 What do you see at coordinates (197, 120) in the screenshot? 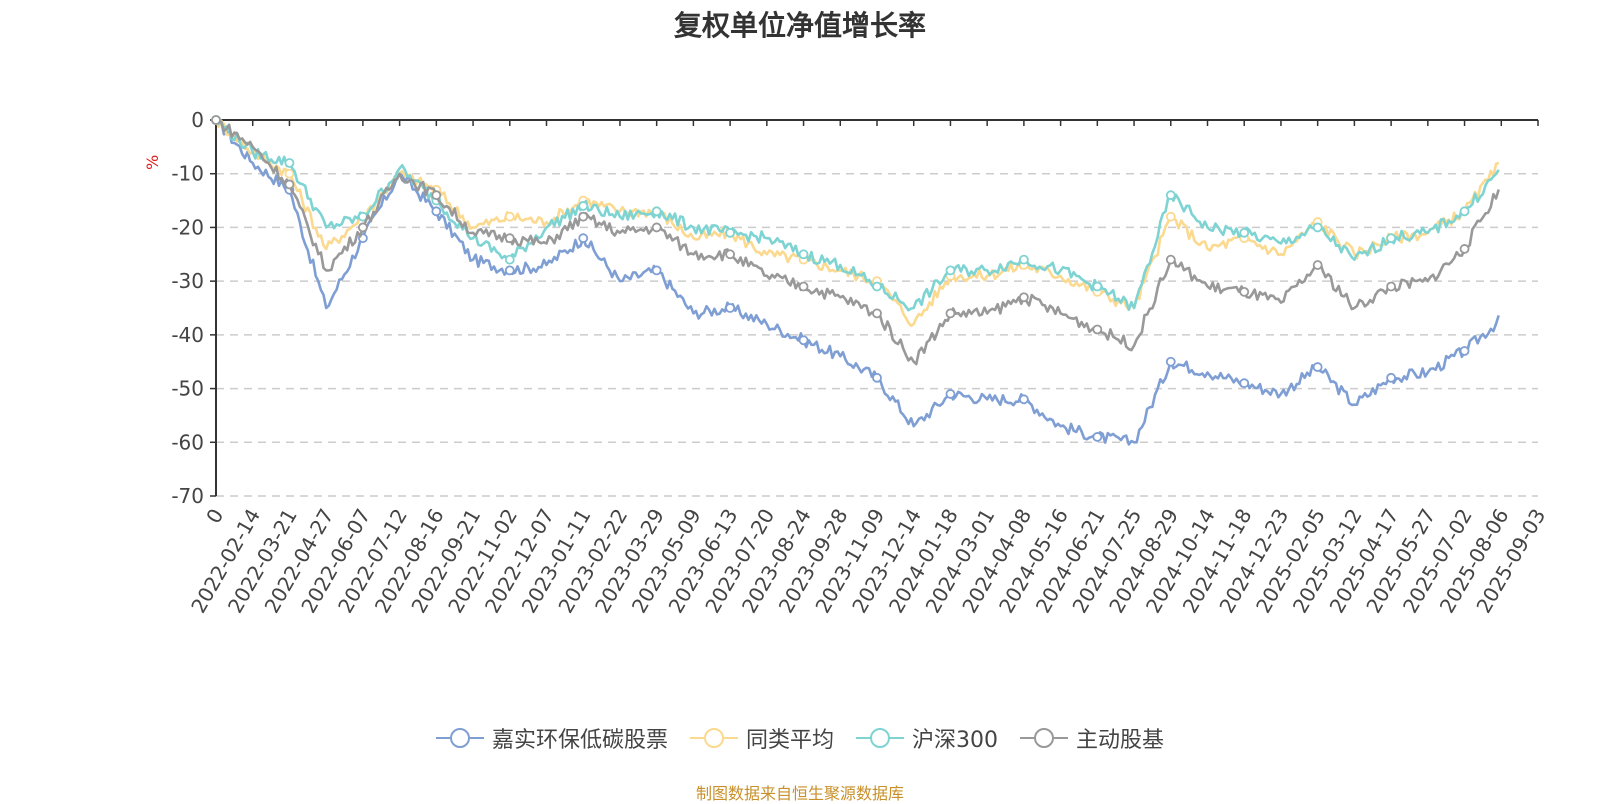
I see `y-tick-label: 0` at bounding box center [197, 120].